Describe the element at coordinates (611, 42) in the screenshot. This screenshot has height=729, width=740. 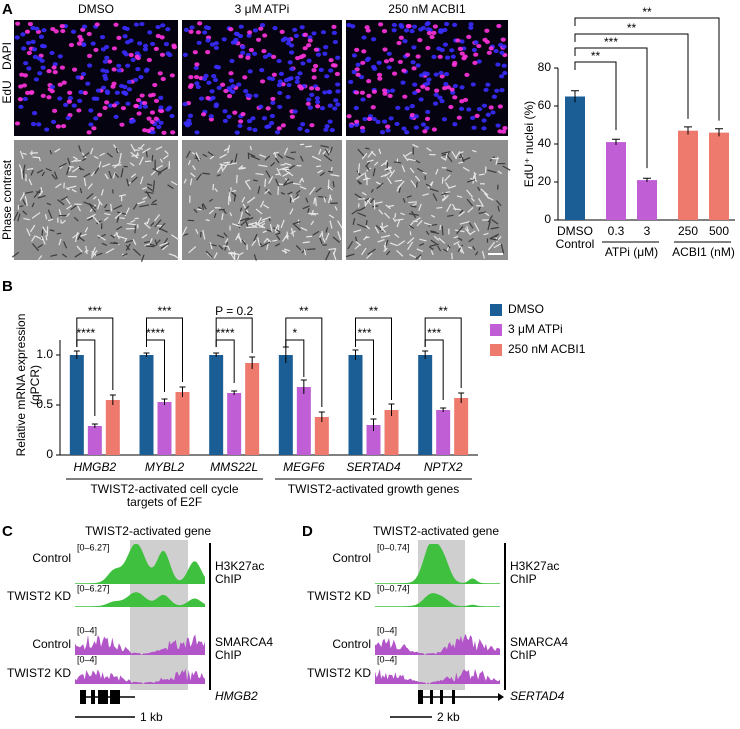
I see `significance-label: ***` at that location.